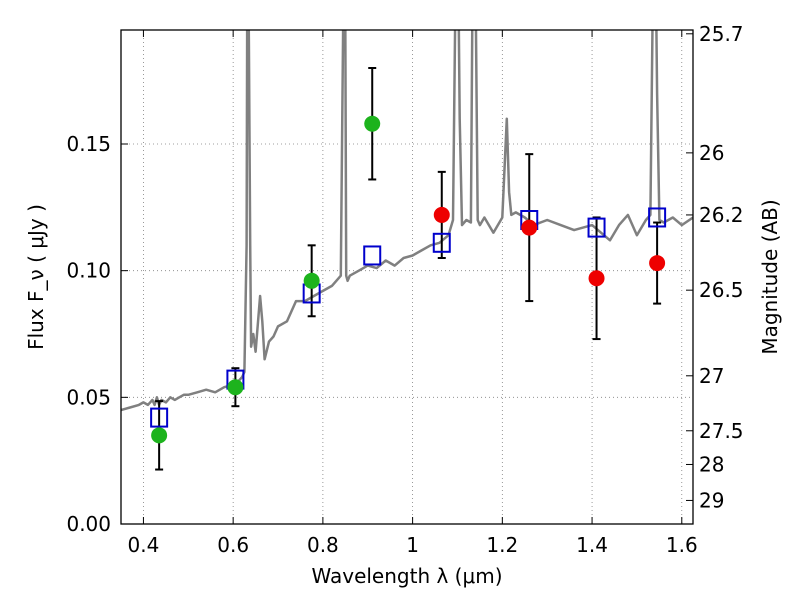 Image resolution: width=800 pixels, height=600 pixels. Describe the element at coordinates (721, 215) in the screenshot. I see `right-tick-label: 26.2` at that location.